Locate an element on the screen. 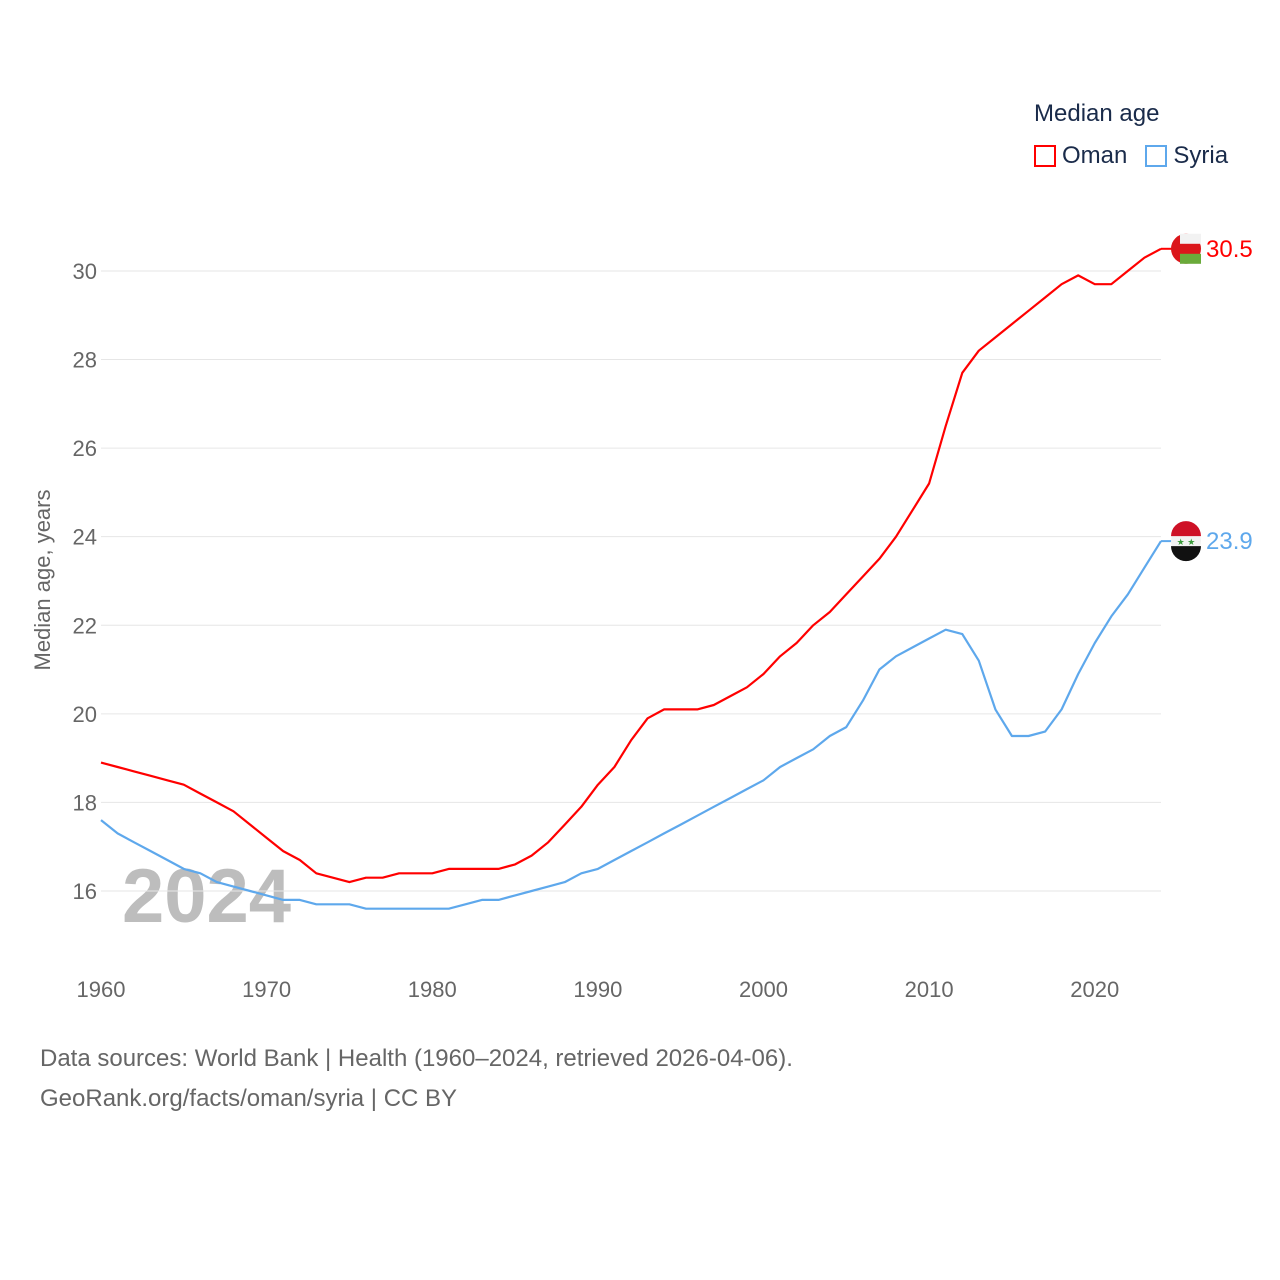  y-tick-label: 26 is located at coordinates (85, 448).